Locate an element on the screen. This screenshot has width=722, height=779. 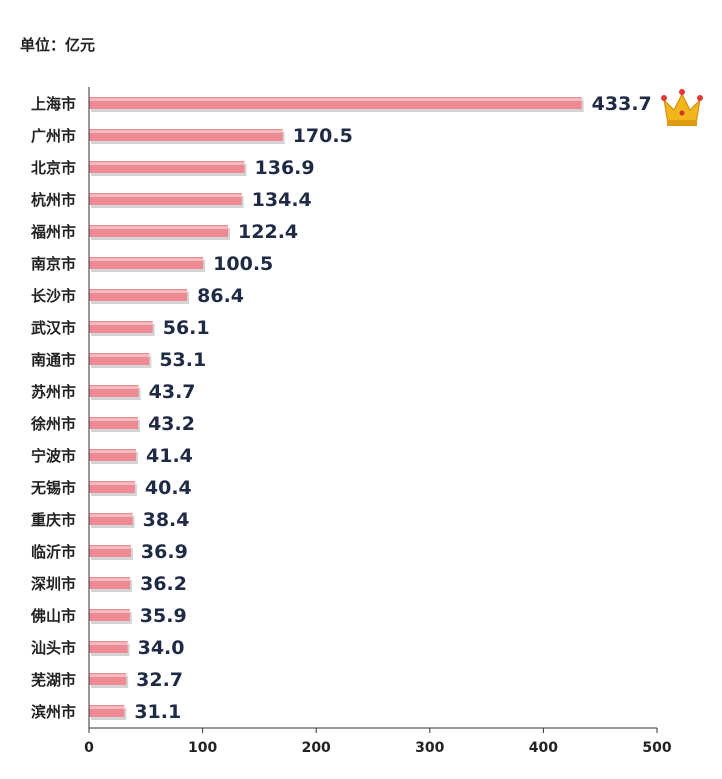
value-label: 31.1 is located at coordinates (157, 712).